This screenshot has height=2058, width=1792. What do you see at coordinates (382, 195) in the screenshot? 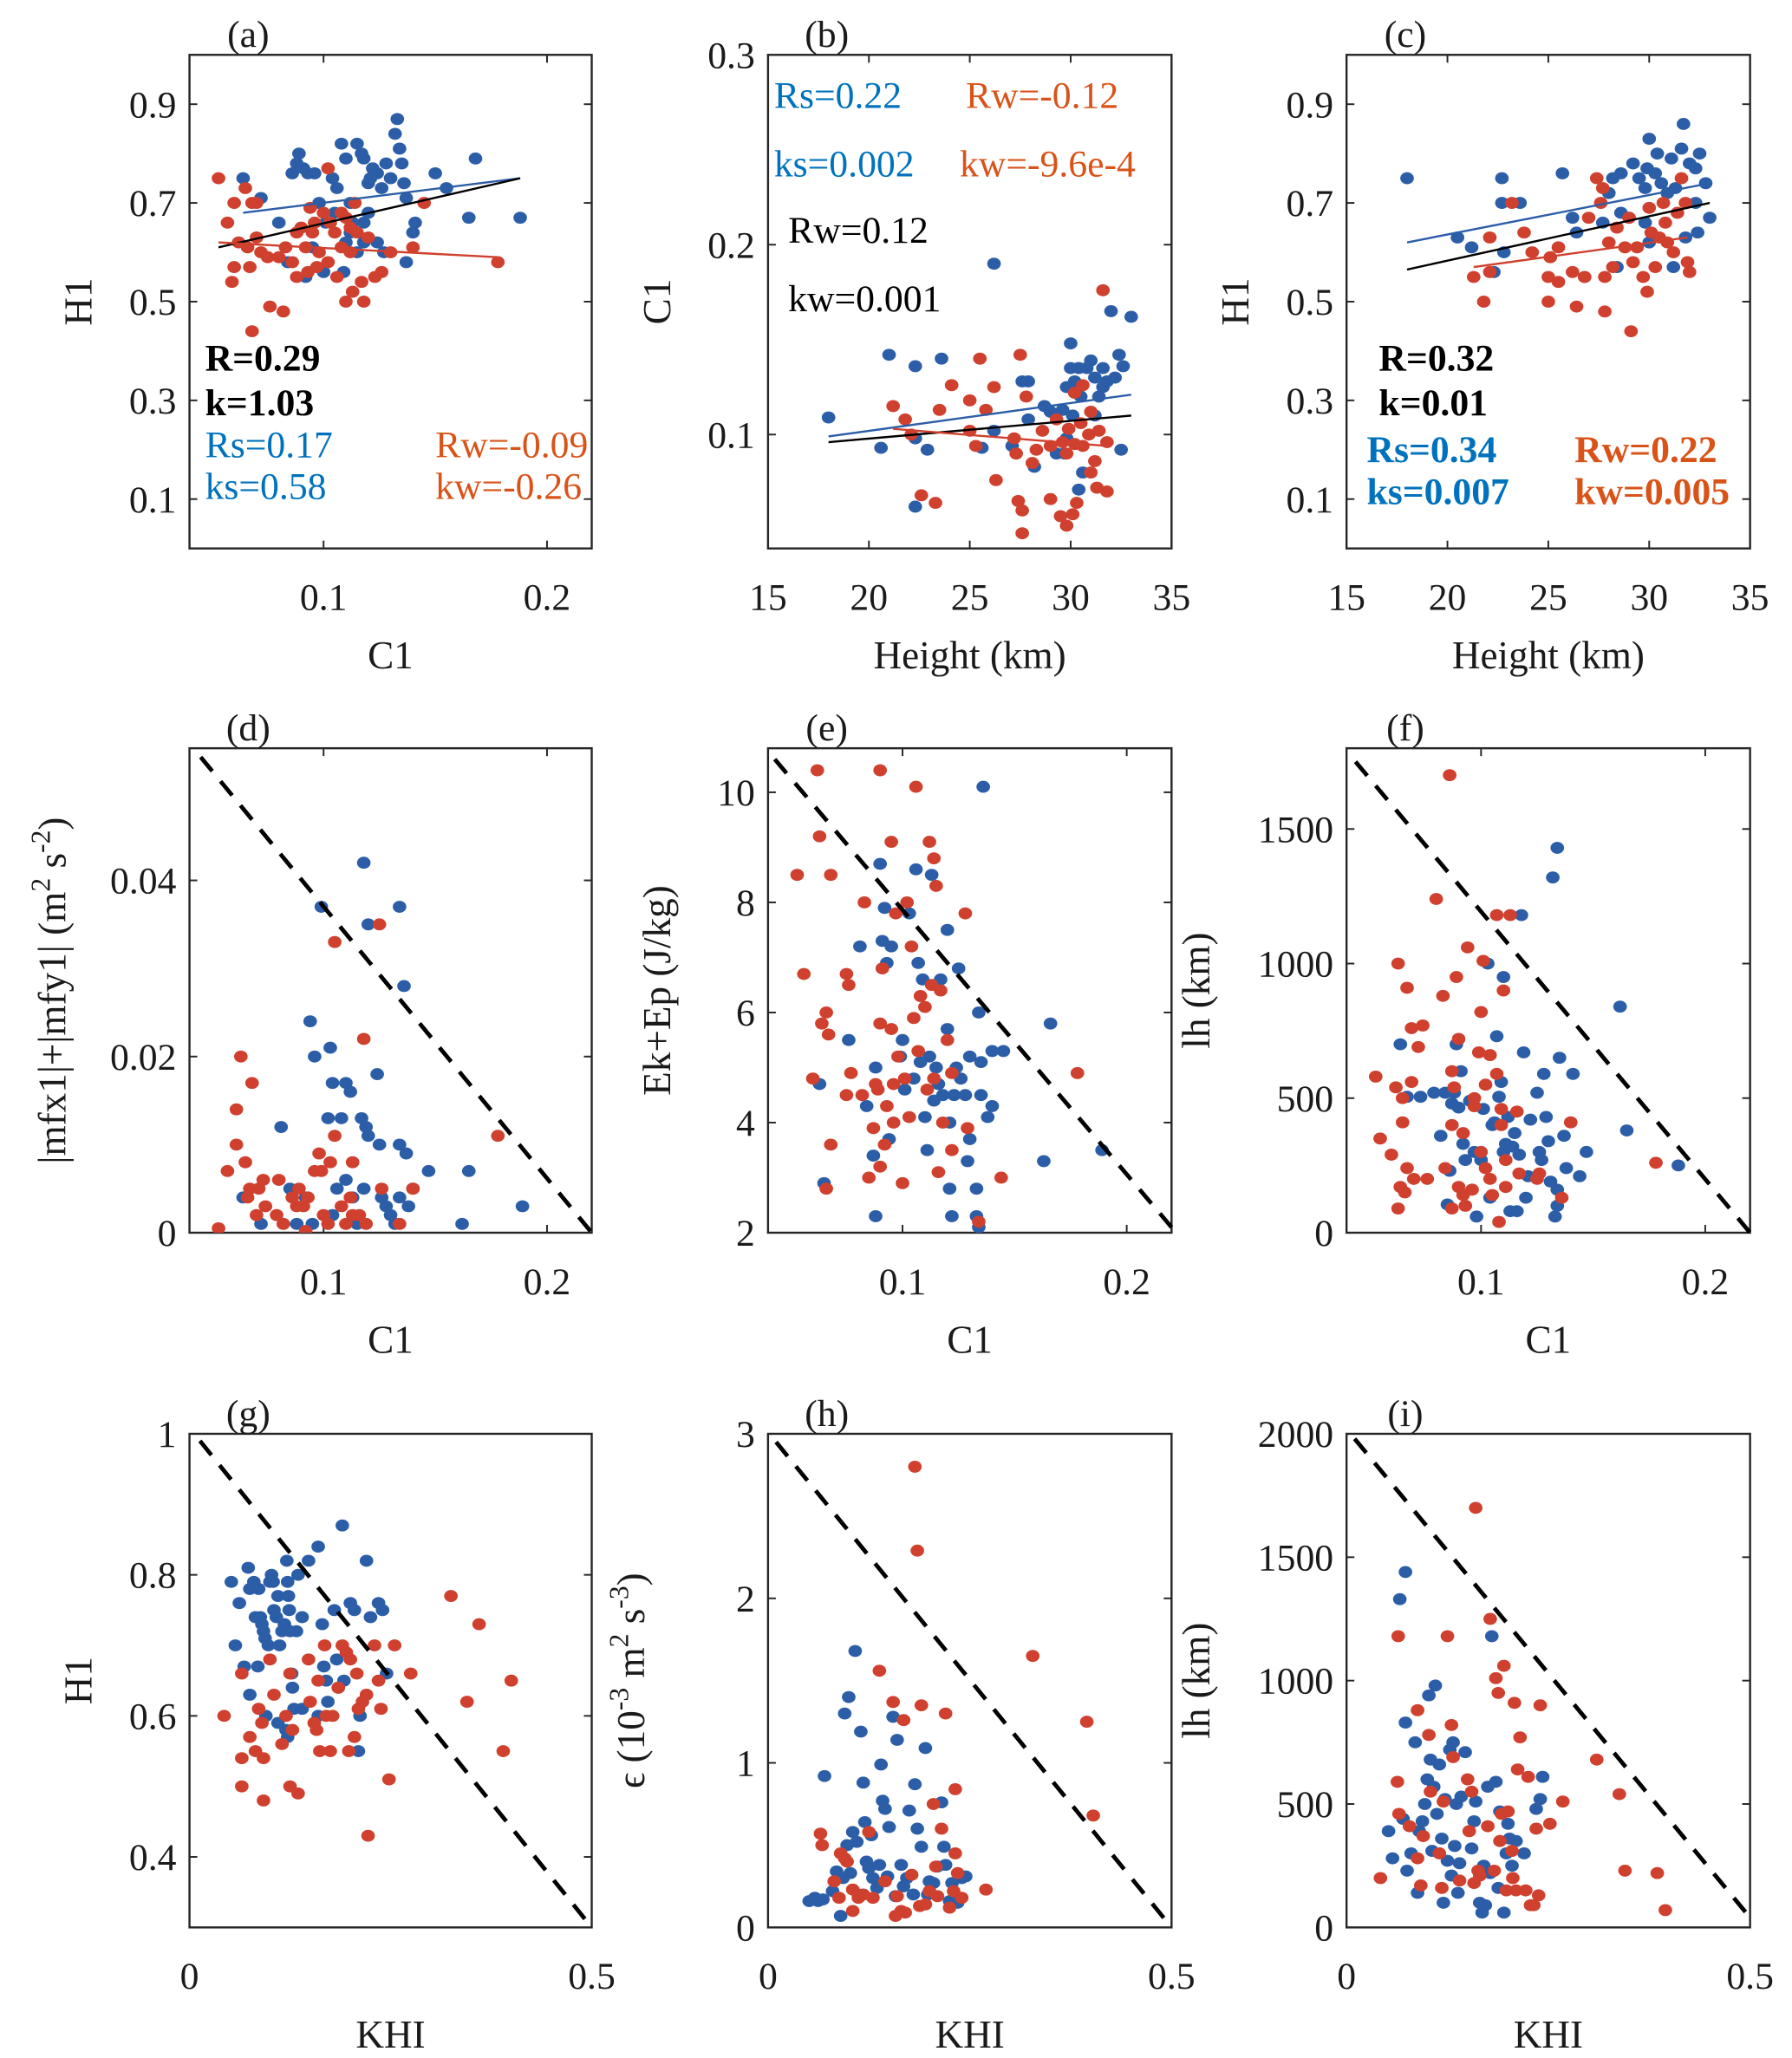
I see `fit-line-summer` at bounding box center [382, 195].